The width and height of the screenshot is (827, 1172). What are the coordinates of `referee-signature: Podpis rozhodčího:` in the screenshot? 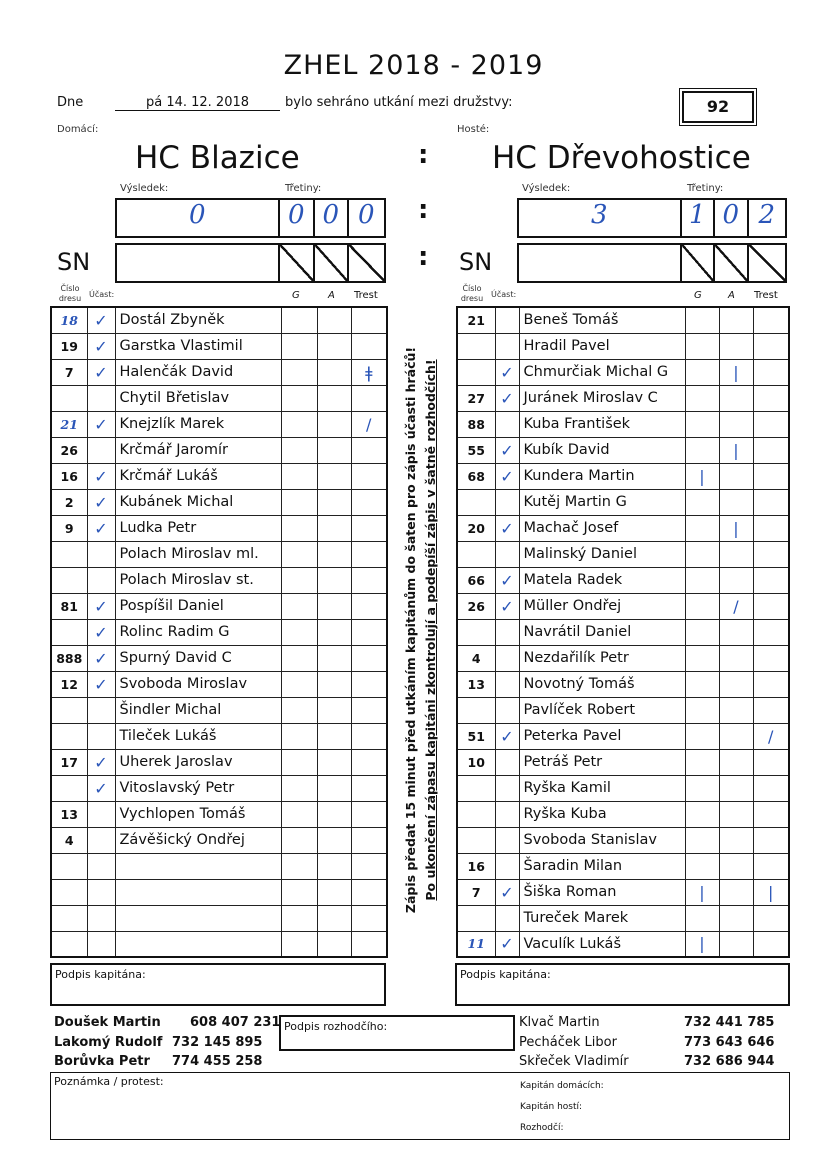 It's located at (397, 1033).